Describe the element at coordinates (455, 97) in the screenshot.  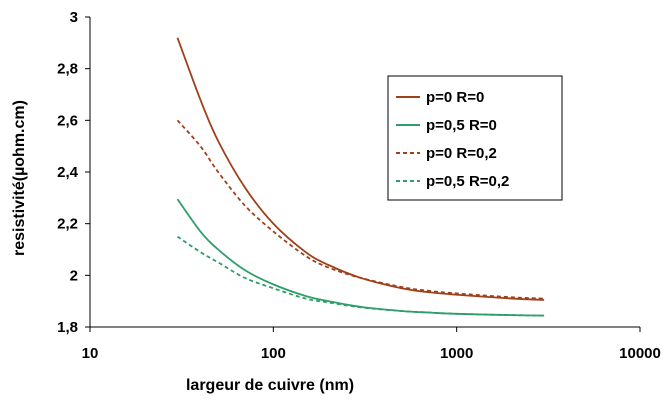
I see `legend-label-1: p=0 R=0` at that location.